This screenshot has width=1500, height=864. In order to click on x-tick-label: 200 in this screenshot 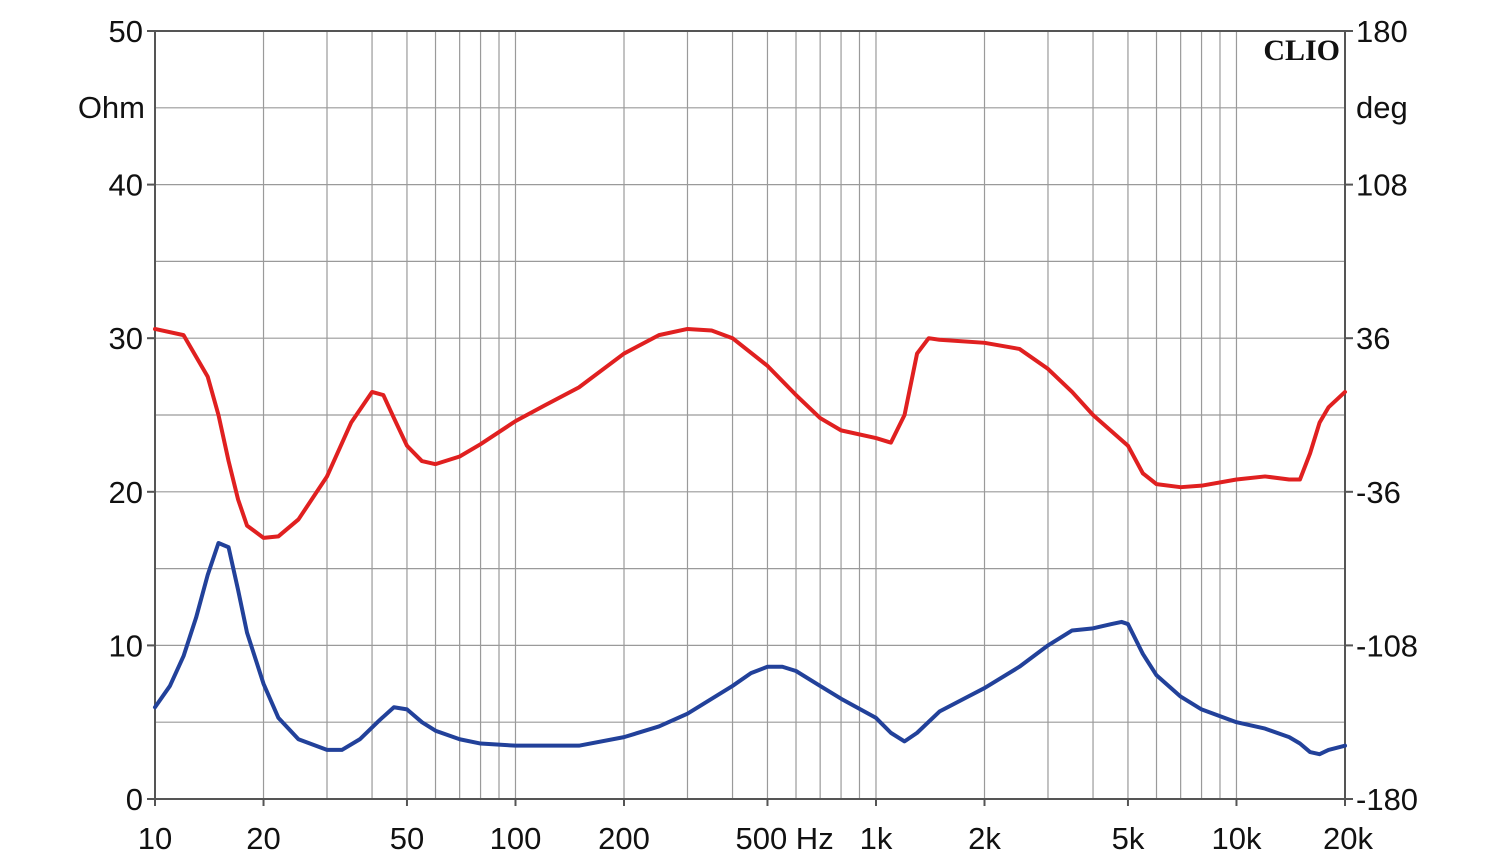, I will do `click(624, 838)`.